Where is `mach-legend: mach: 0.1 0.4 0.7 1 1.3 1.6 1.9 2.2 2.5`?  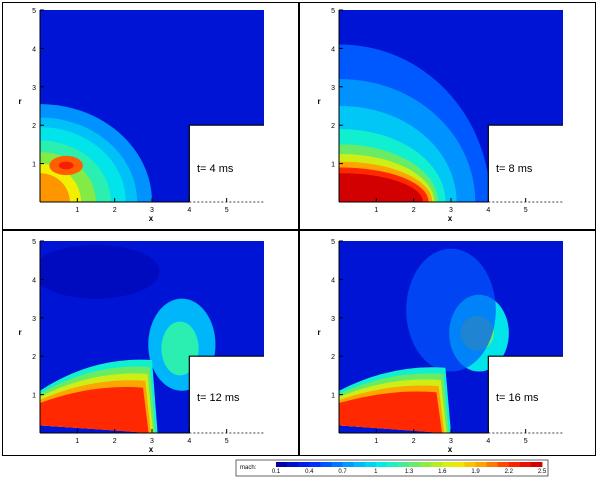 mach-legend: mach: 0.1 0.4 0.7 1 1.3 1.6 1.9 2.2 2.5 is located at coordinates (392, 468).